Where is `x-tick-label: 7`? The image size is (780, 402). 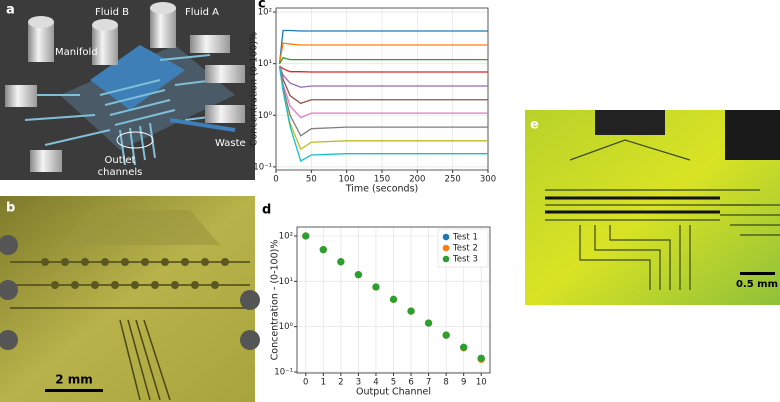 x-tick-label: 7 is located at coordinates (428, 383).